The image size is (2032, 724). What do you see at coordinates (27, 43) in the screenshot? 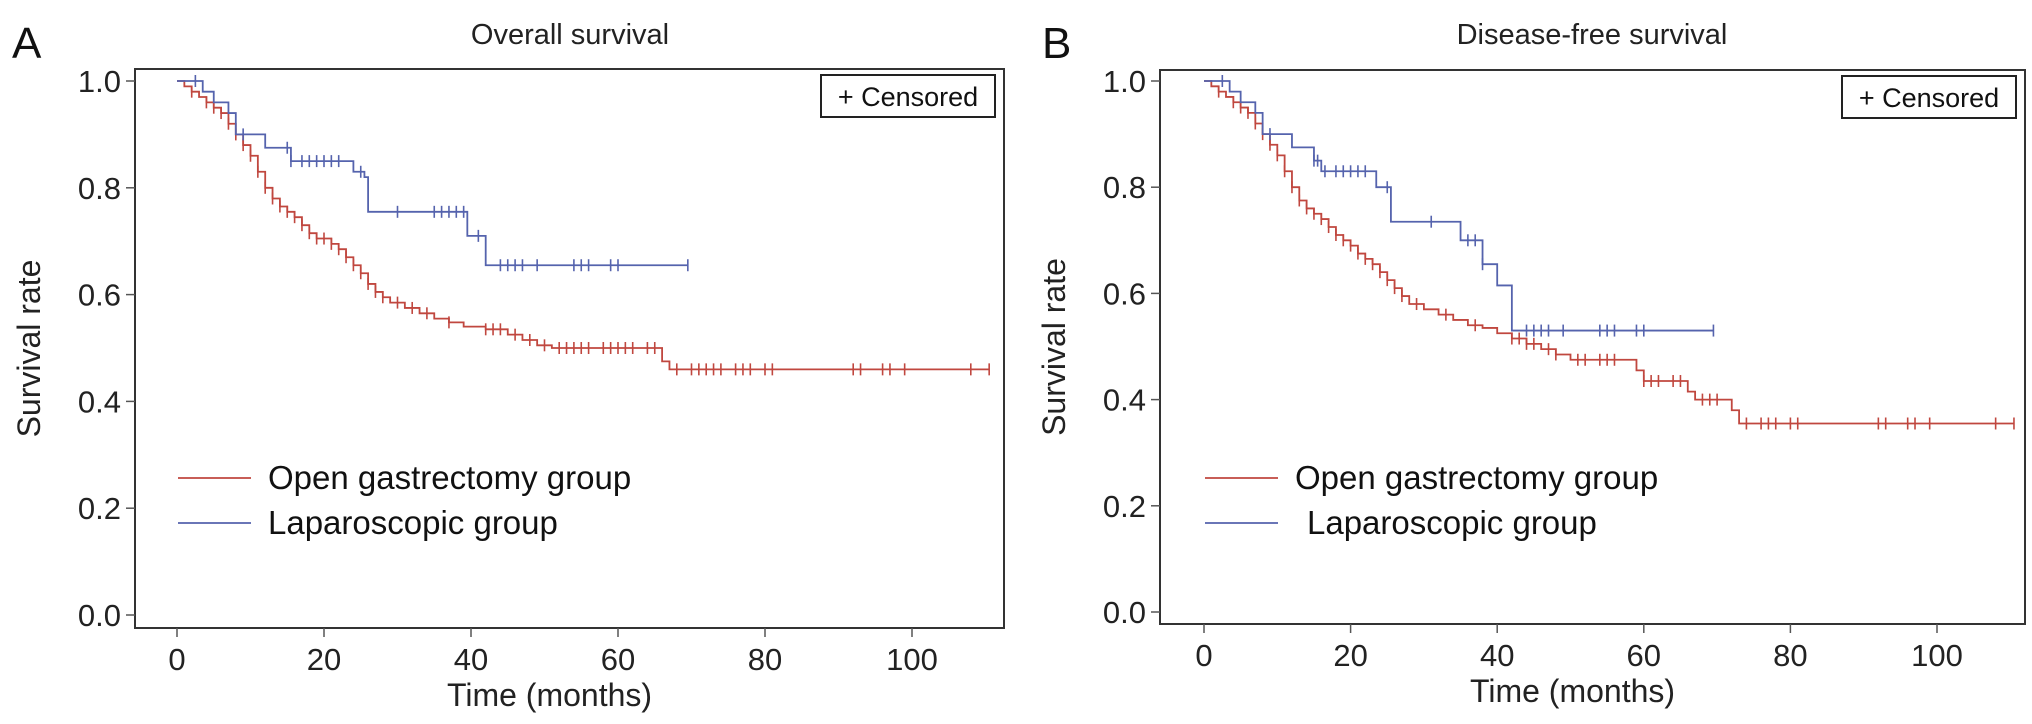
I see `panel-letter: A` at bounding box center [27, 43].